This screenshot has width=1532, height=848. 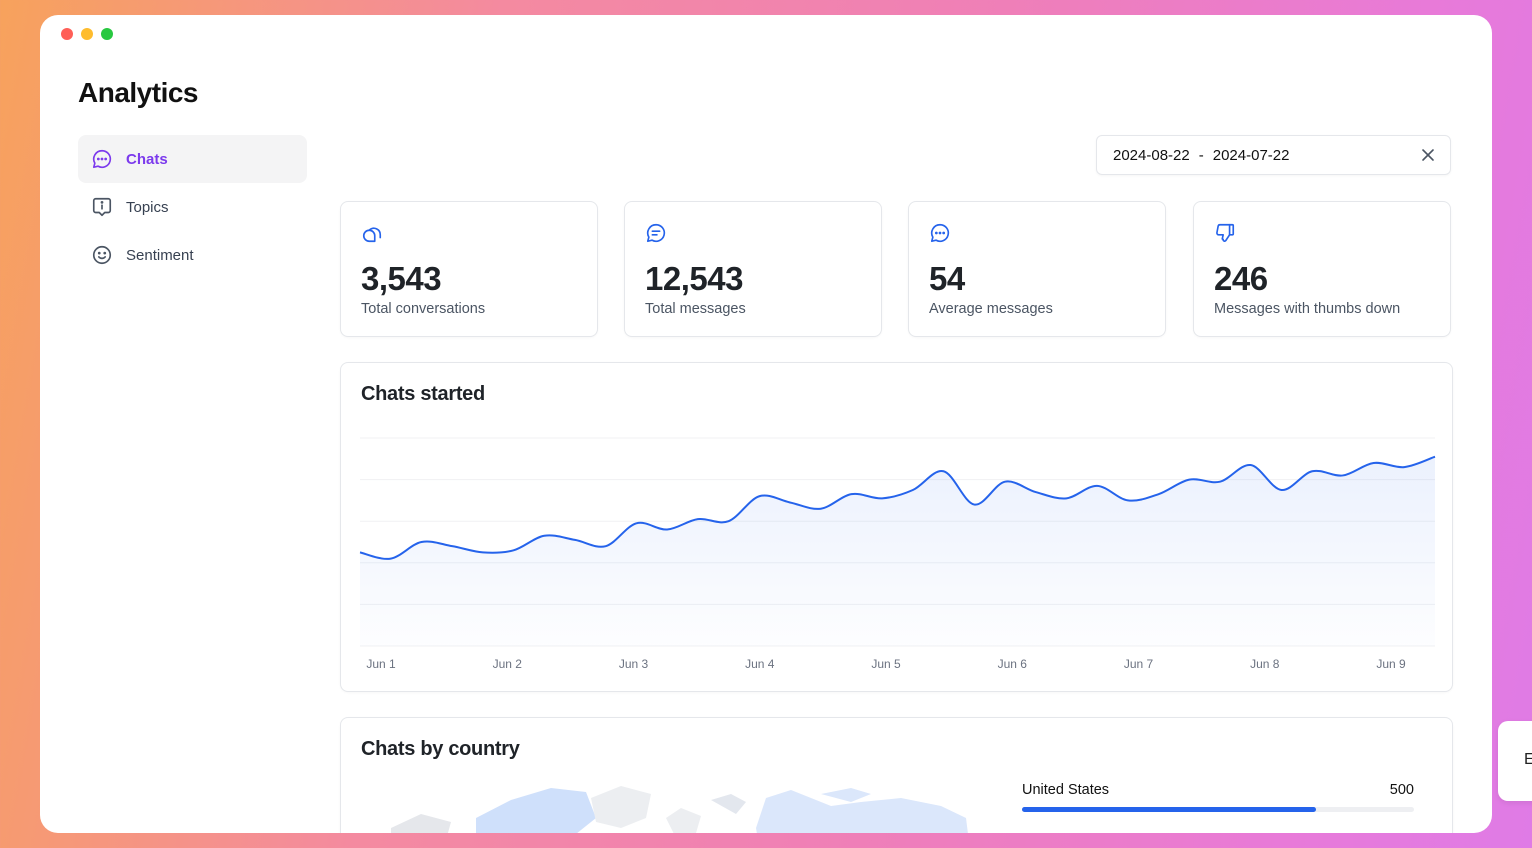 I want to click on x-tick-label: Jun 6, so click(x=1013, y=664).